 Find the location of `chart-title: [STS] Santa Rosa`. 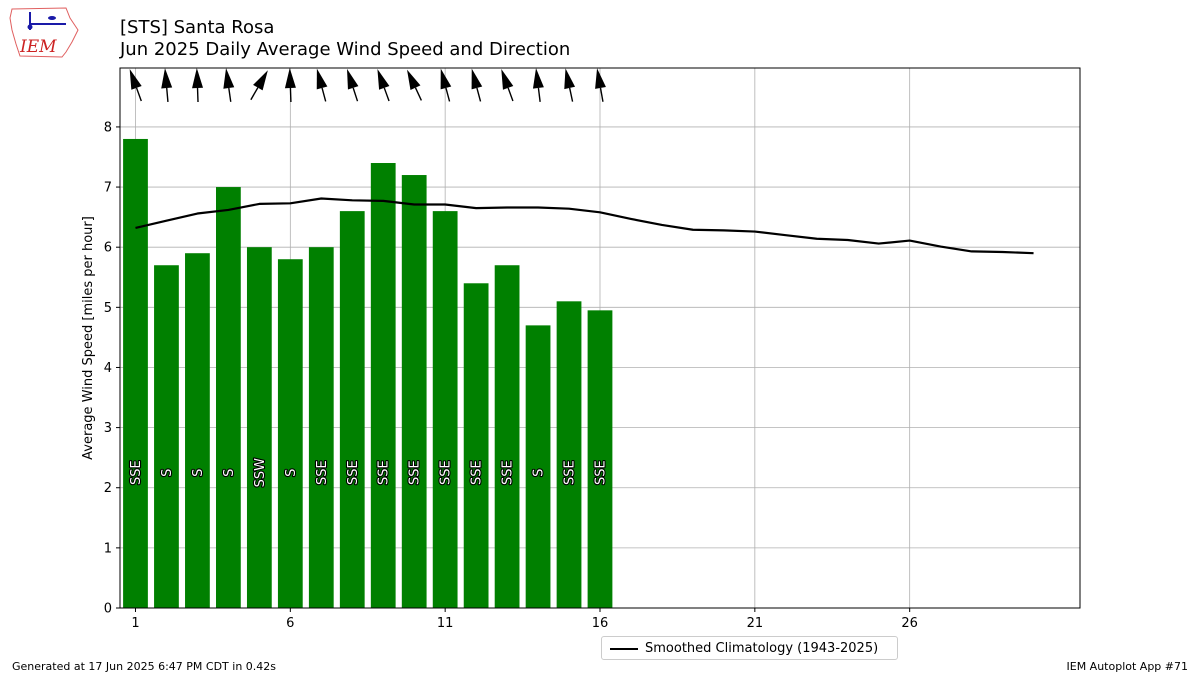

chart-title: [STS] Santa Rosa is located at coordinates (197, 27).